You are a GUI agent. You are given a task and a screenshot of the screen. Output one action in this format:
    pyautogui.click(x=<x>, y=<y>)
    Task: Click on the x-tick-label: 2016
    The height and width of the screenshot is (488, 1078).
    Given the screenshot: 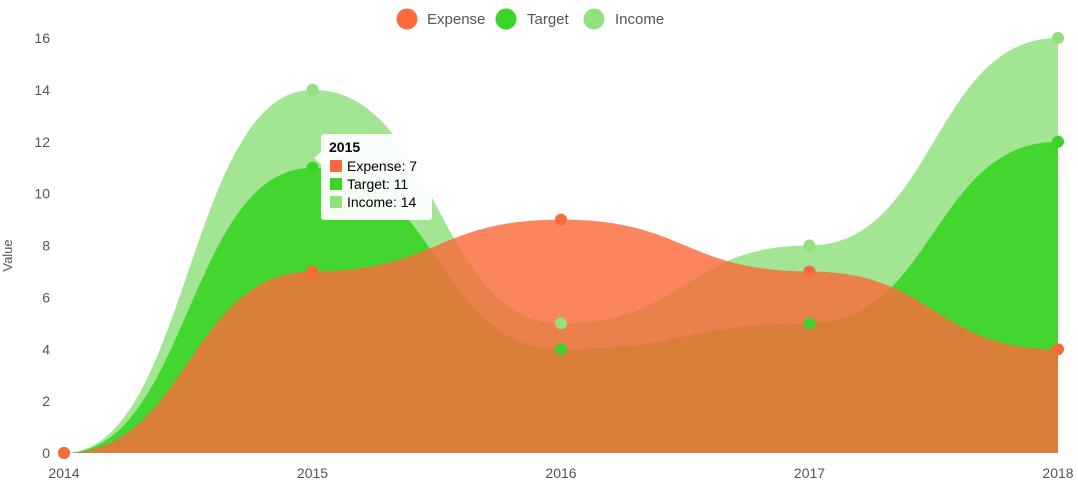 What is the action you would take?
    pyautogui.click(x=560, y=473)
    